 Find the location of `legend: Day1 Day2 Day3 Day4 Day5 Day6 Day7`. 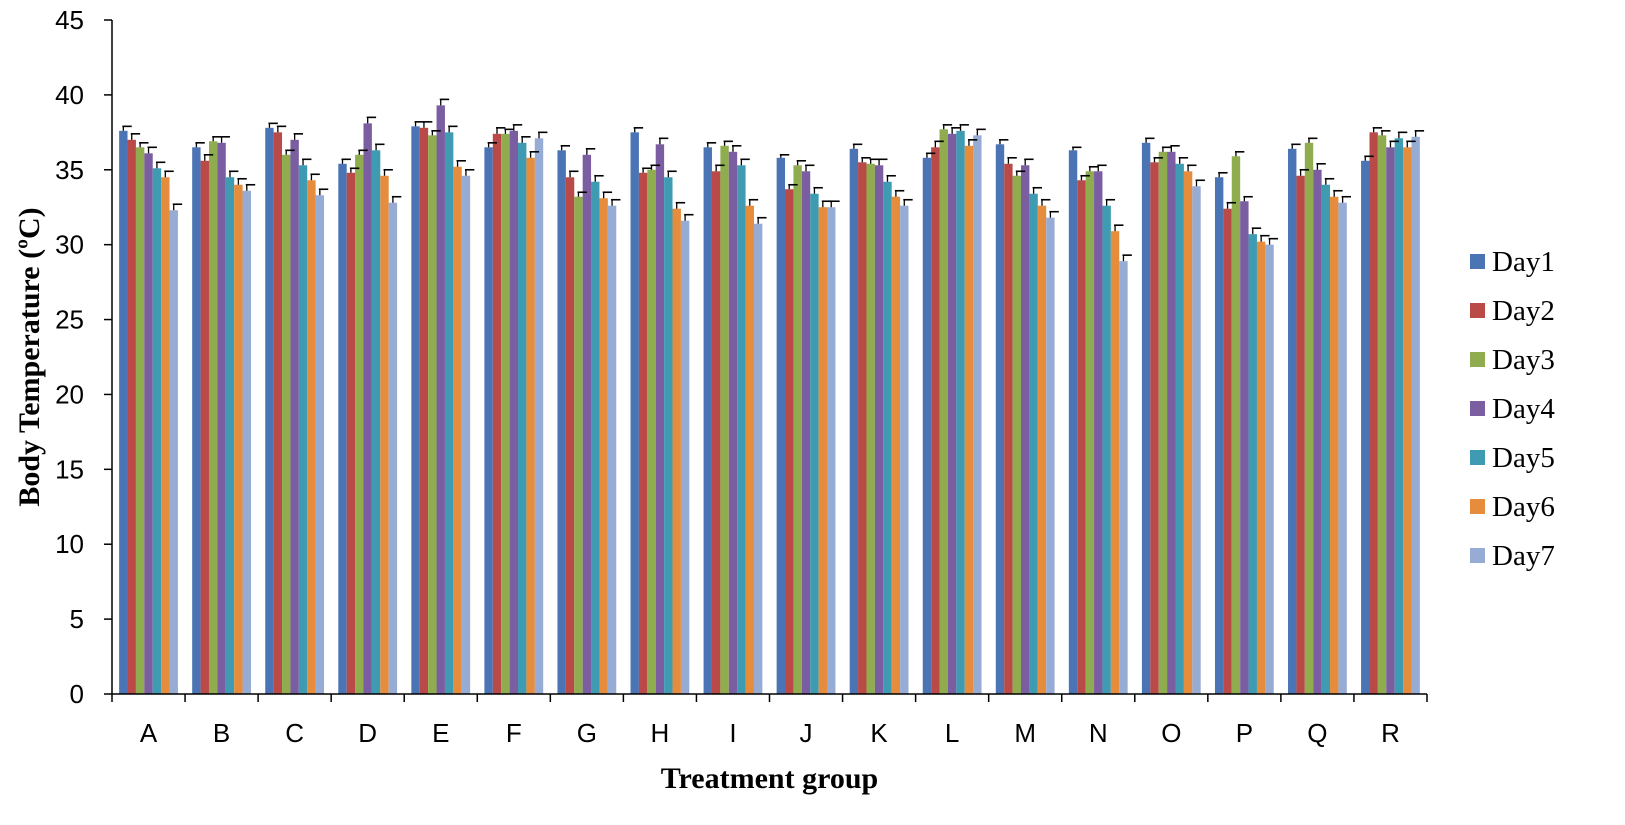

legend: Day1 Day2 Day3 Day4 Day5 Day6 Day7 is located at coordinates (1512, 409).